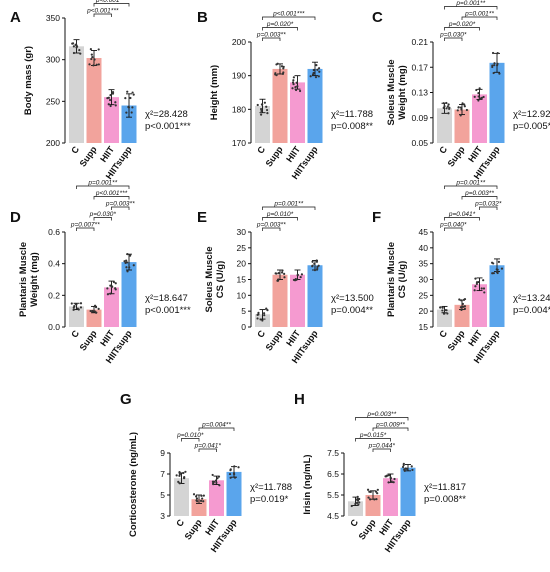 Image resolution: width=550 pixels, height=572 pixels. What do you see at coordinates (166, 114) in the screenshot?
I see `chi-square-stat: χ²=28.428` at bounding box center [166, 114].